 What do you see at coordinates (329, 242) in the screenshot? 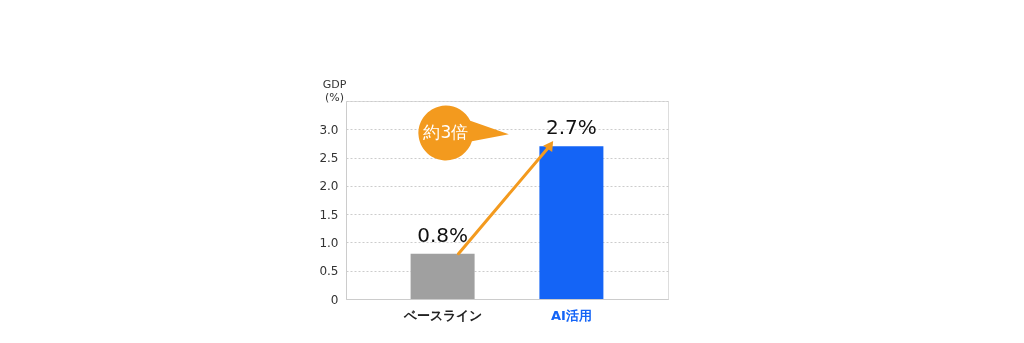
I see `y-tick-label: 1.0` at bounding box center [329, 242].